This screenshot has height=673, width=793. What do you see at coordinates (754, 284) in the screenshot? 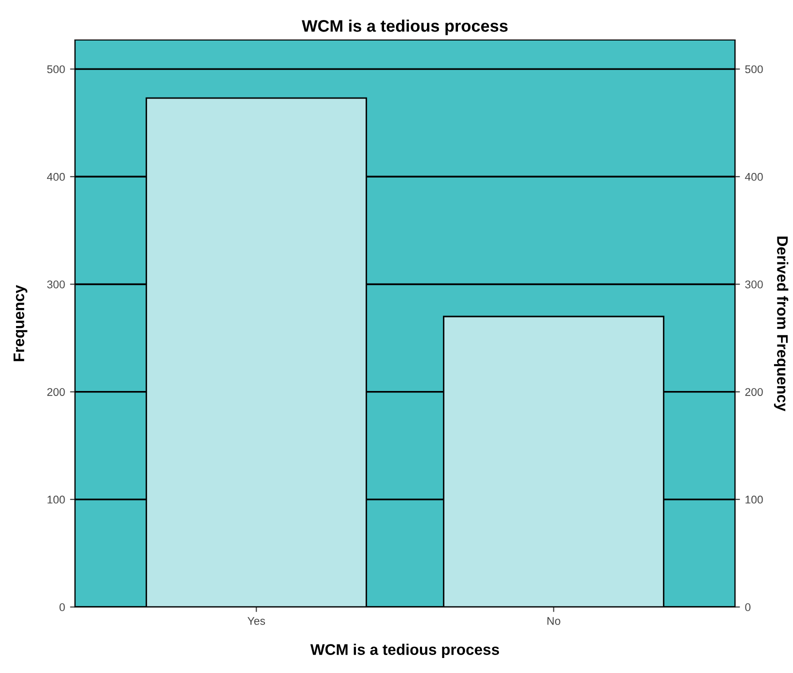
I see `y2-tick-label: 300` at bounding box center [754, 284].